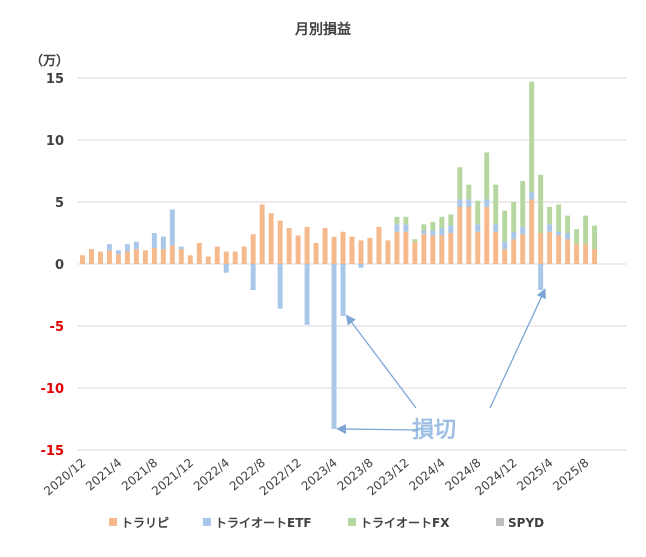 The image size is (646, 557). I want to click on legend: トラリピ トライオートETF トライオートFX SPYD, so click(326, 523).